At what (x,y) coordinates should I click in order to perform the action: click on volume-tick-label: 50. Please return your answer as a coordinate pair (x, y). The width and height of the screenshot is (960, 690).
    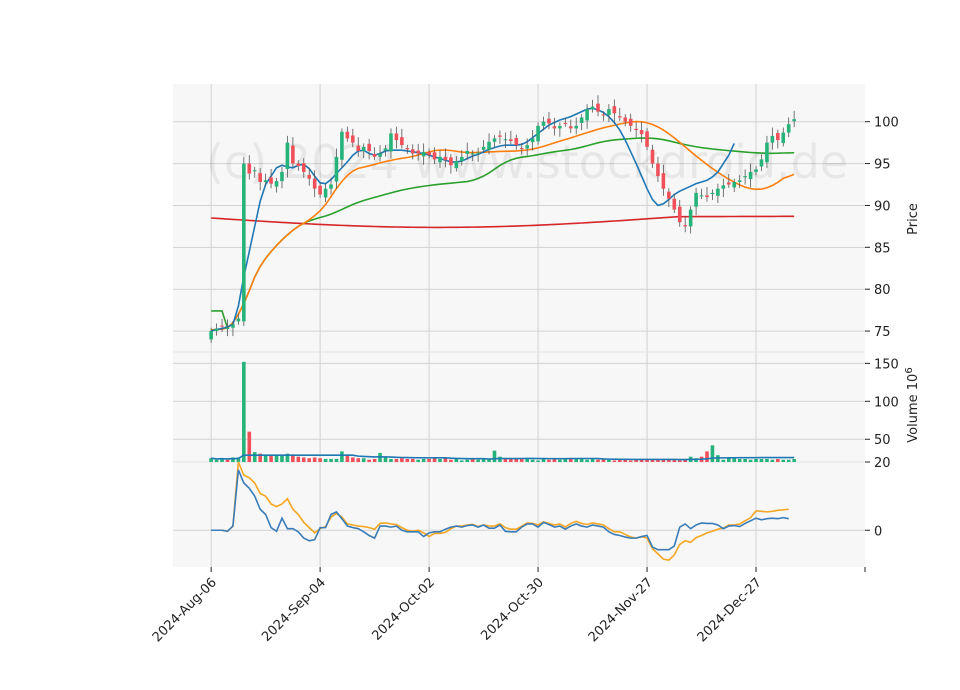
    Looking at the image, I should click on (882, 440).